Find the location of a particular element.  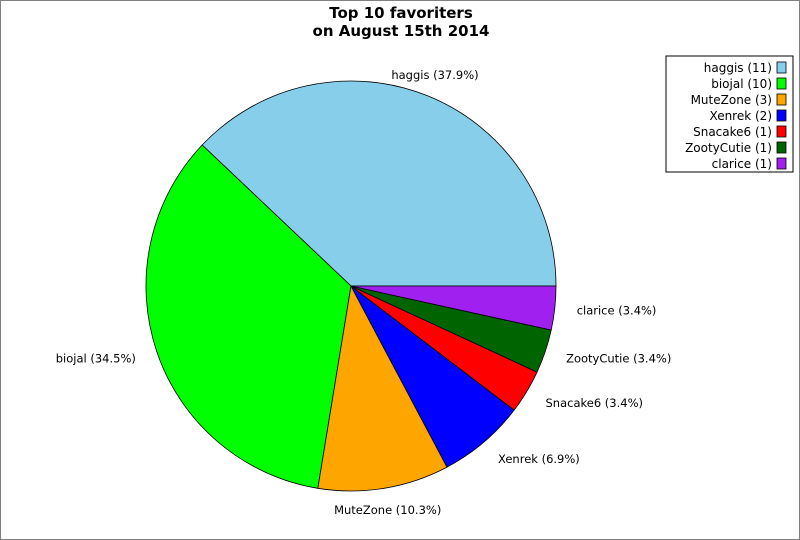

chart-title-line-1: Top 10 favoriters is located at coordinates (401, 13).